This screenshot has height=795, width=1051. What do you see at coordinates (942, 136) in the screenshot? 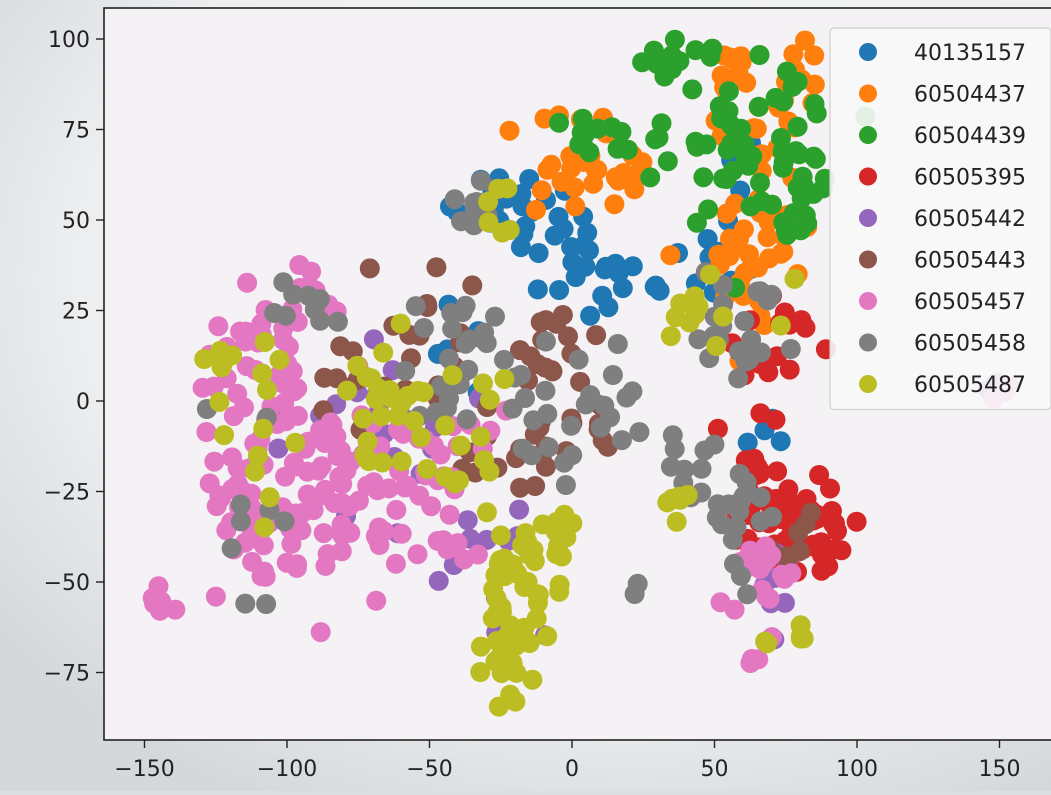
I see `legend-item: 60504439` at bounding box center [942, 136].